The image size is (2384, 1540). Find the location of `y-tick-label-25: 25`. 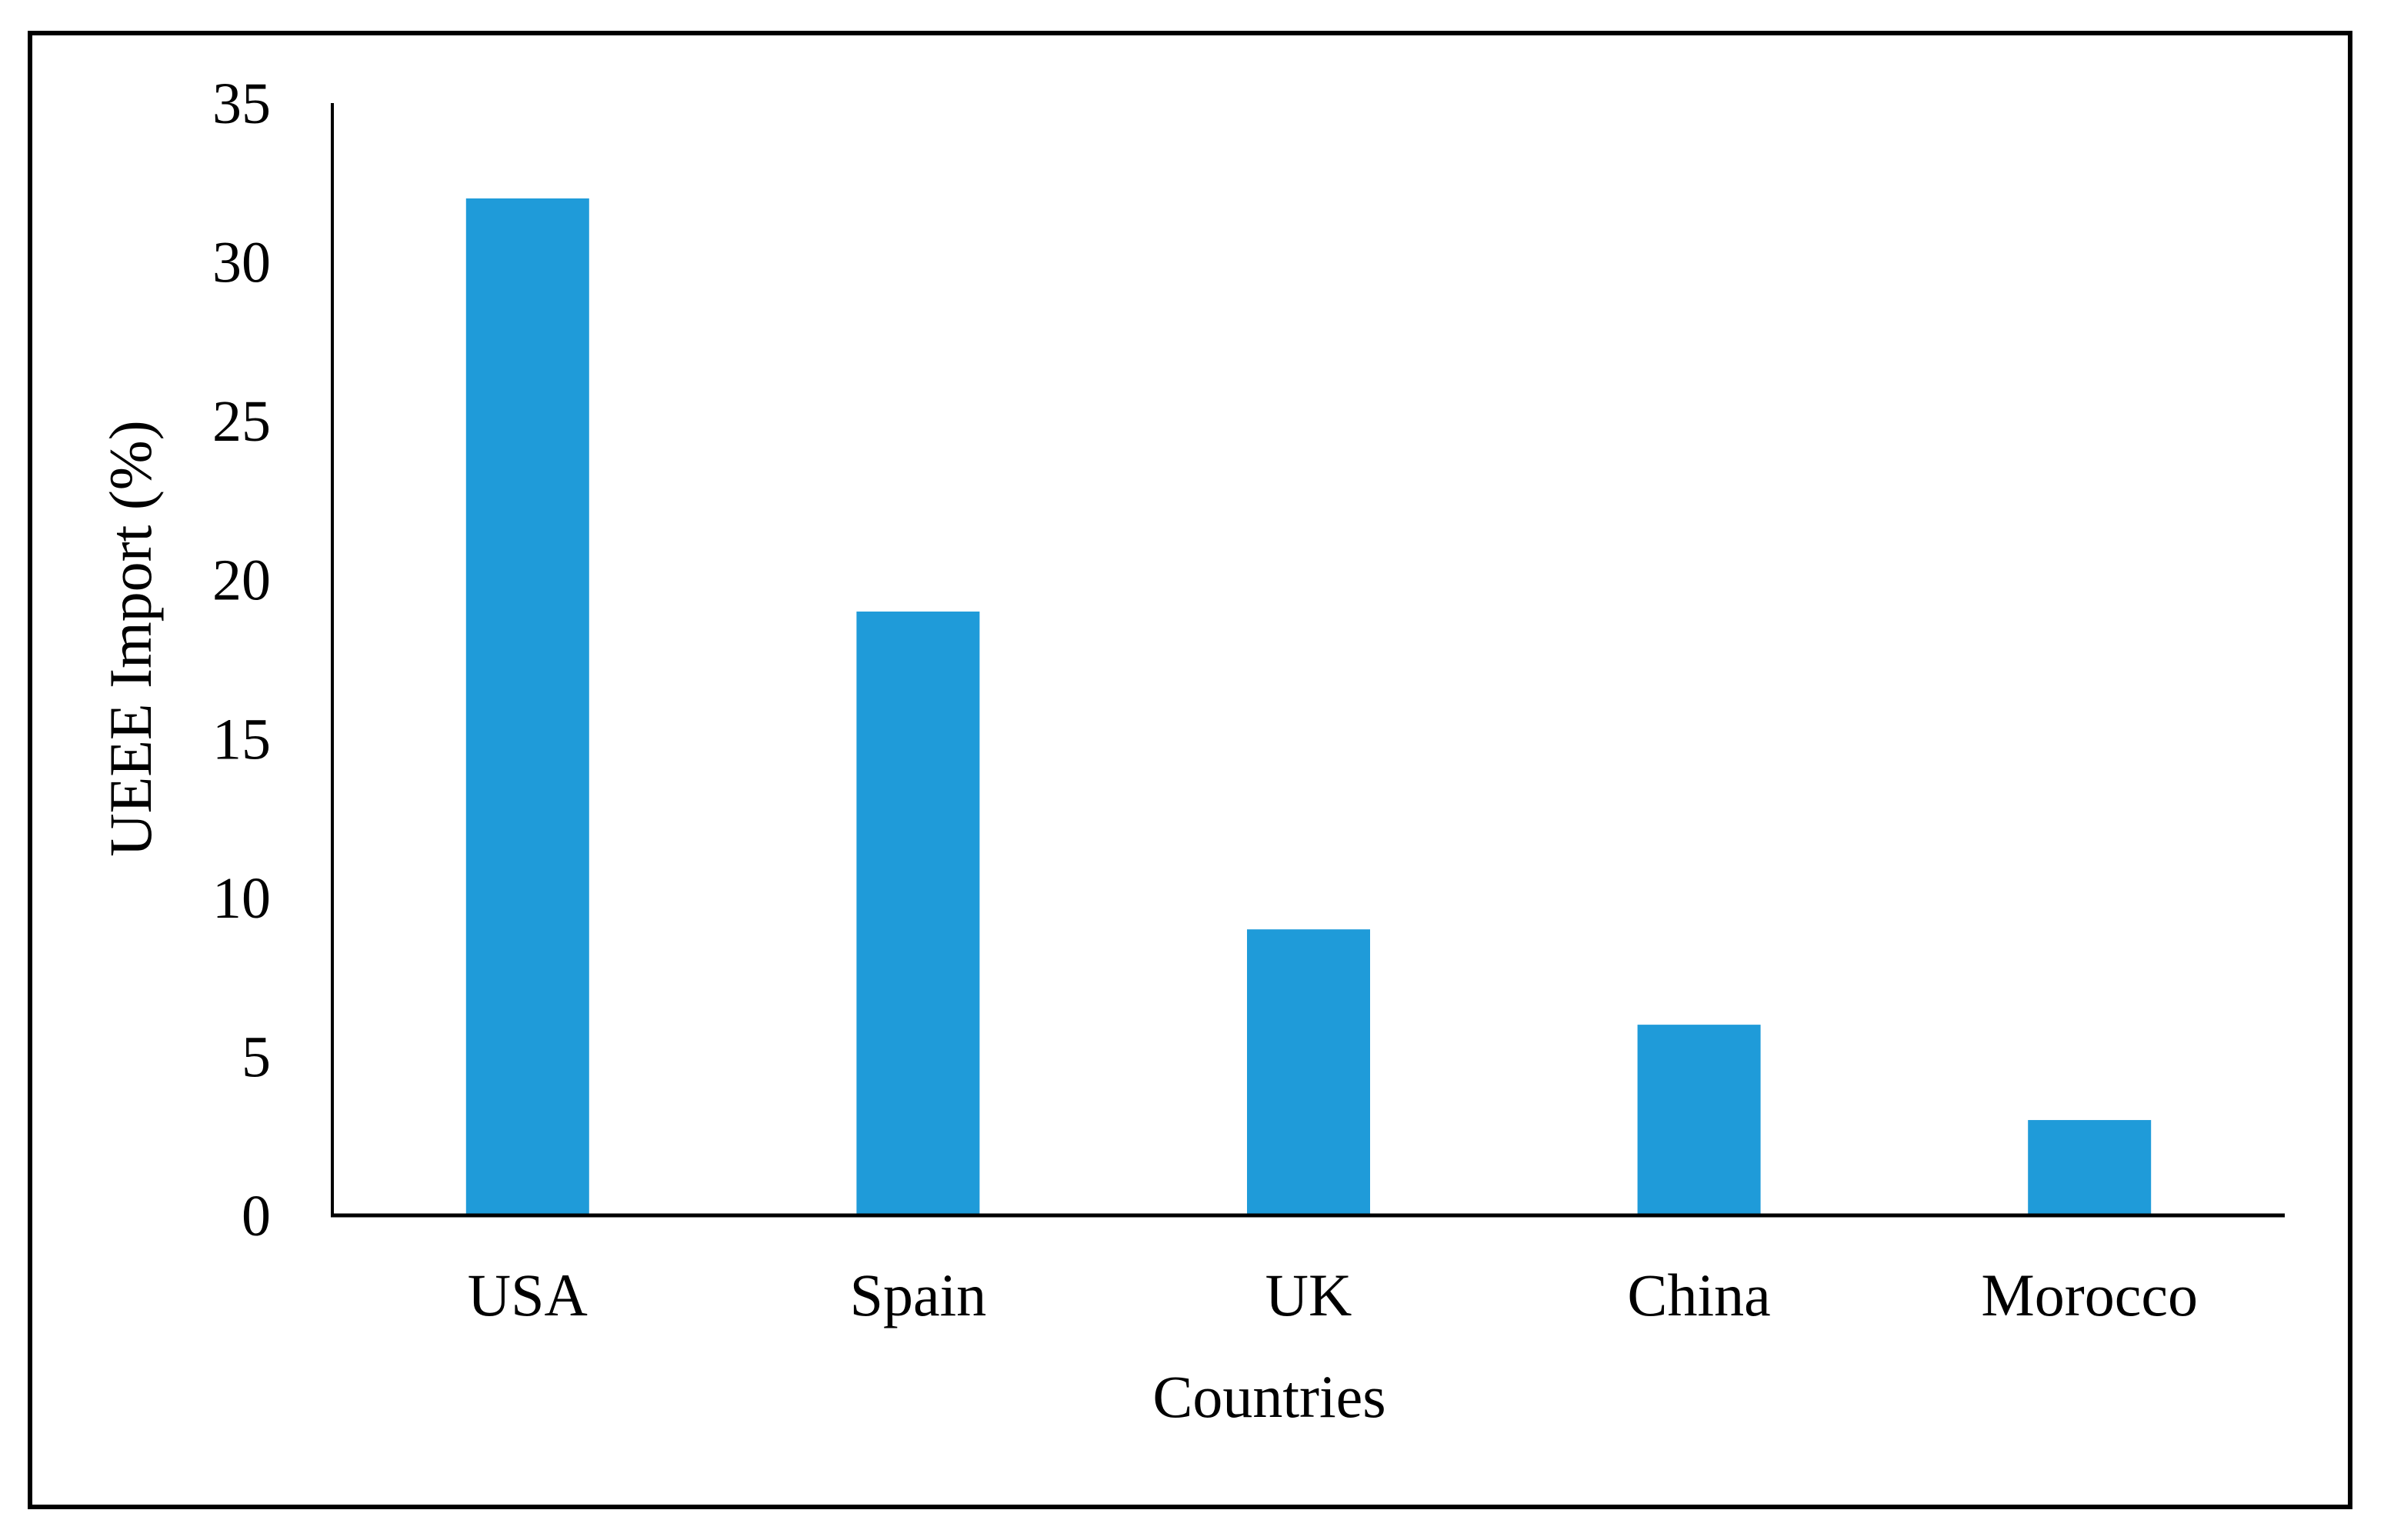

y-tick-label-25: 25 is located at coordinates (241, 422).